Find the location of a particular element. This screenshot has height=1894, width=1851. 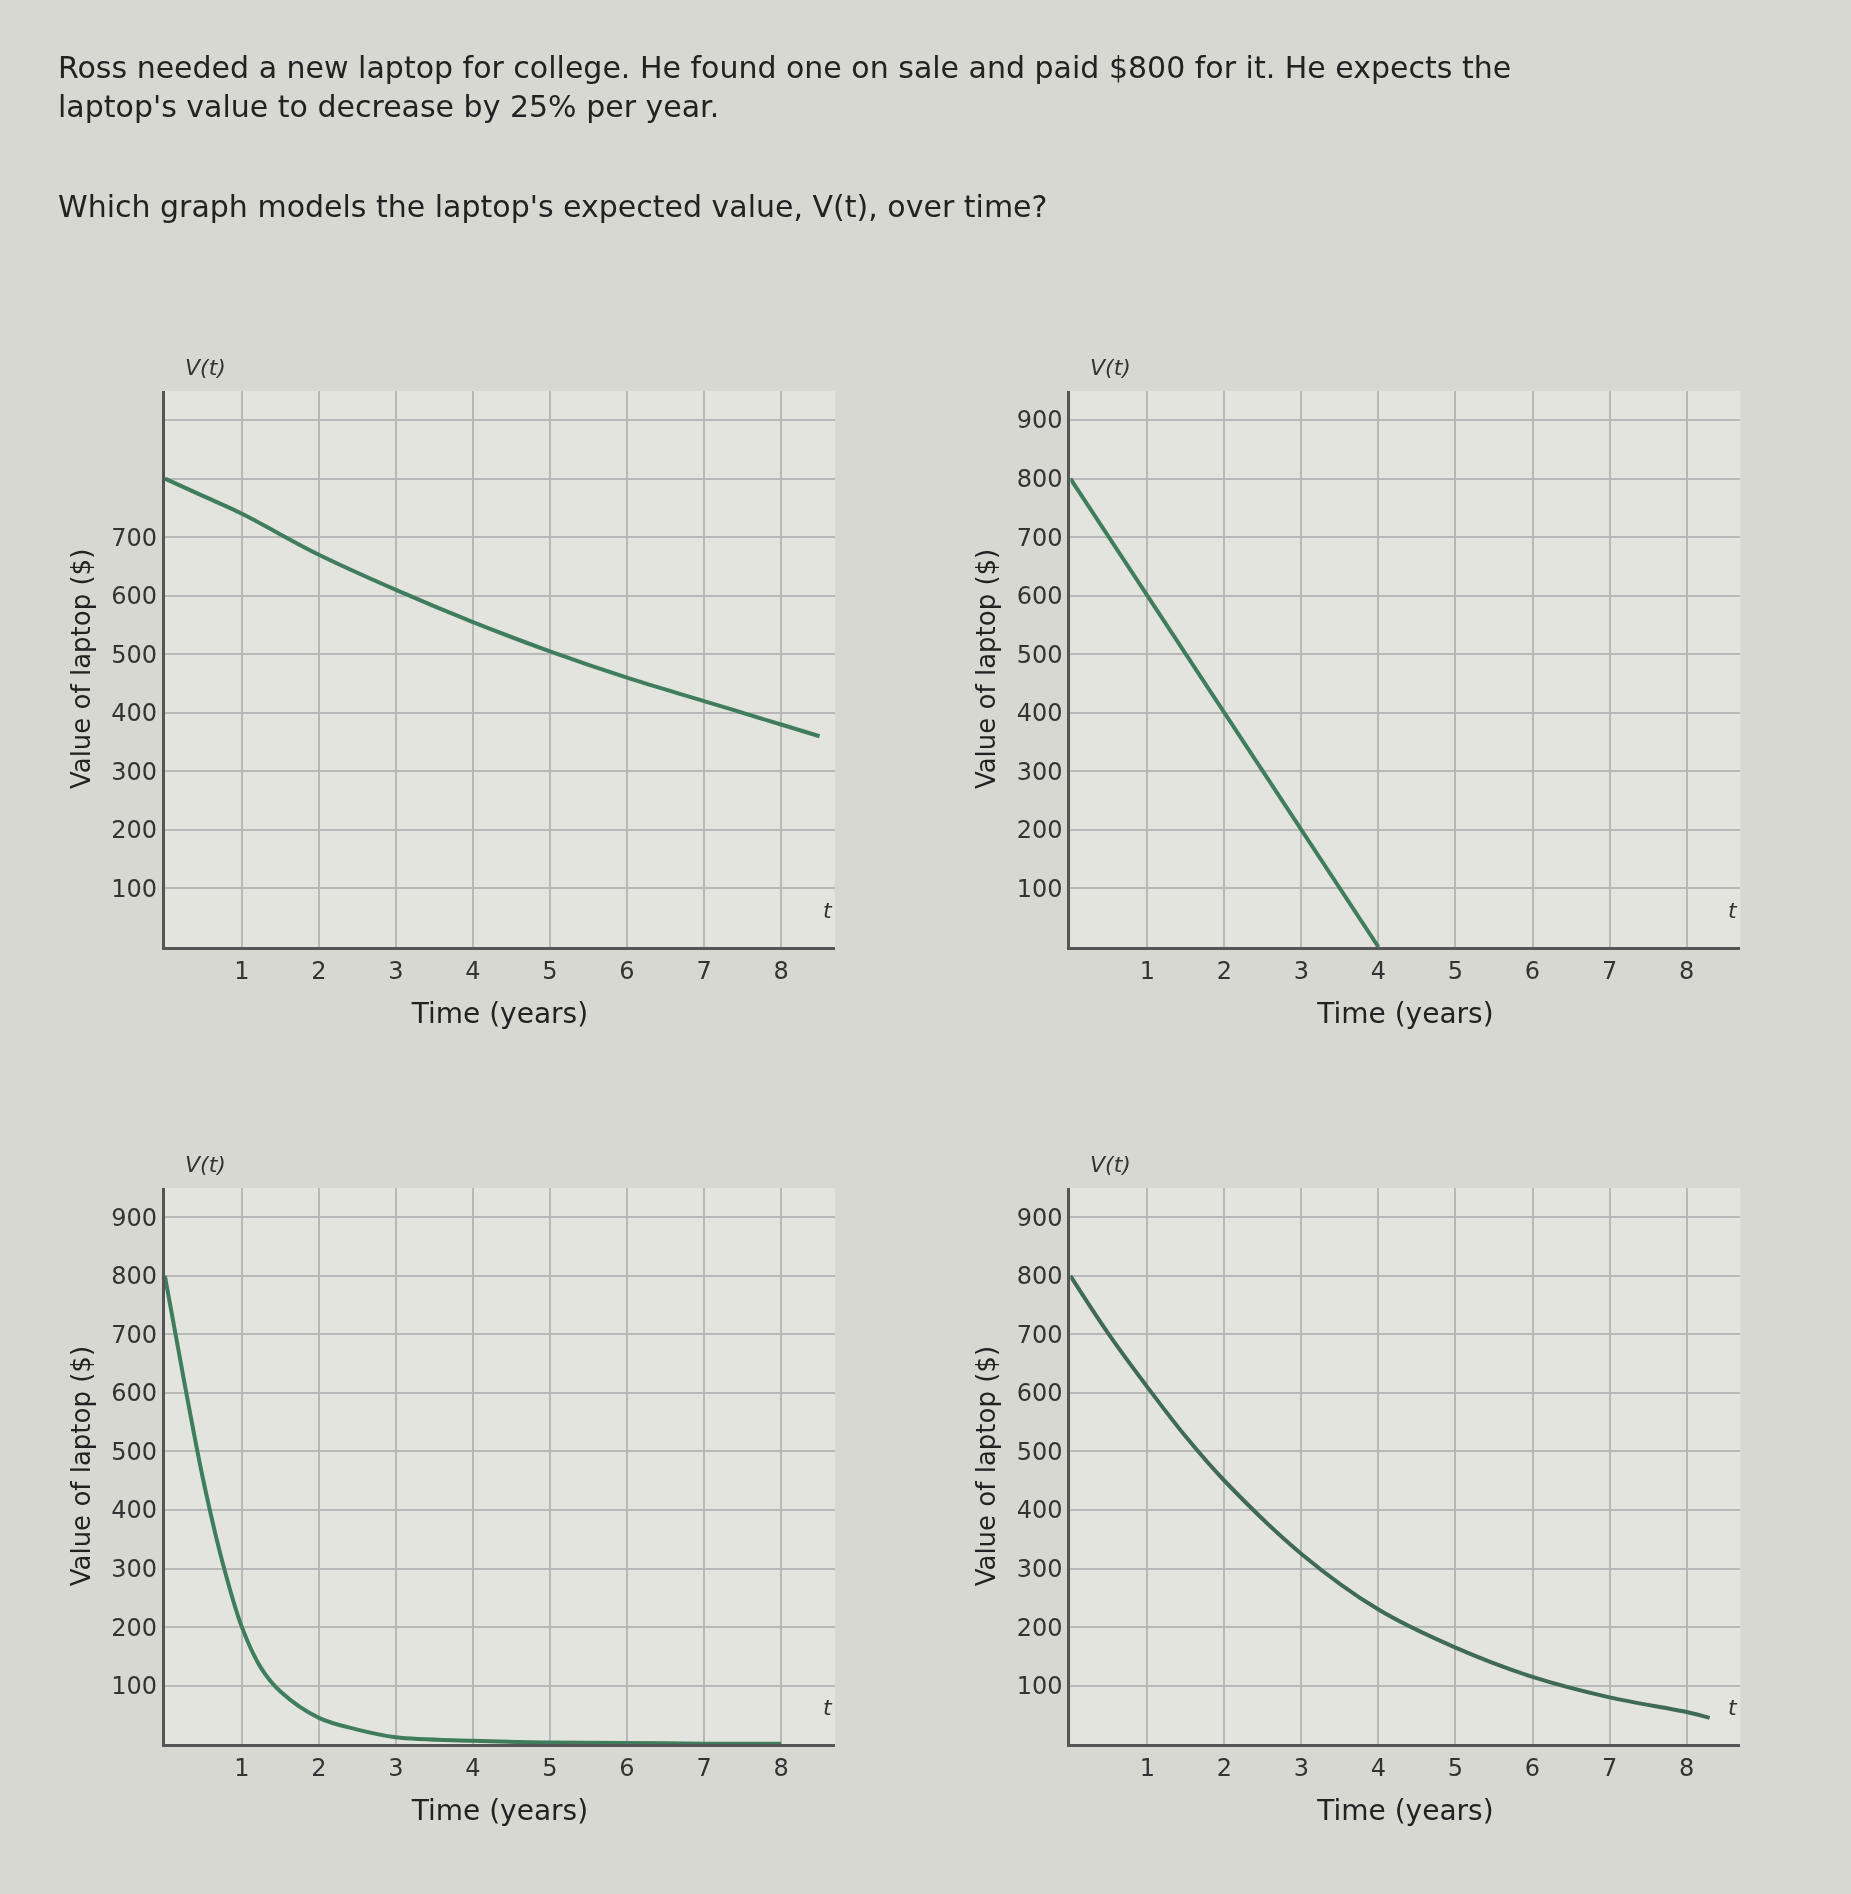

chart-subtitle: Which graph models the laptop's expected value, V(t), over time? is located at coordinates (553, 206).